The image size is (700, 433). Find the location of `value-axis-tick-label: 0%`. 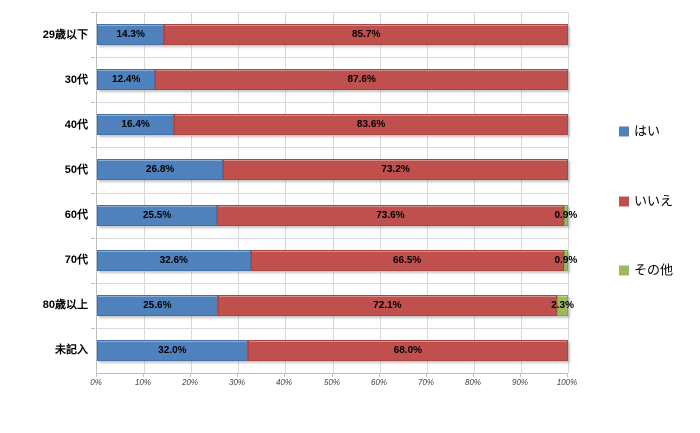

value-axis-tick-label: 0% is located at coordinates (96, 382).